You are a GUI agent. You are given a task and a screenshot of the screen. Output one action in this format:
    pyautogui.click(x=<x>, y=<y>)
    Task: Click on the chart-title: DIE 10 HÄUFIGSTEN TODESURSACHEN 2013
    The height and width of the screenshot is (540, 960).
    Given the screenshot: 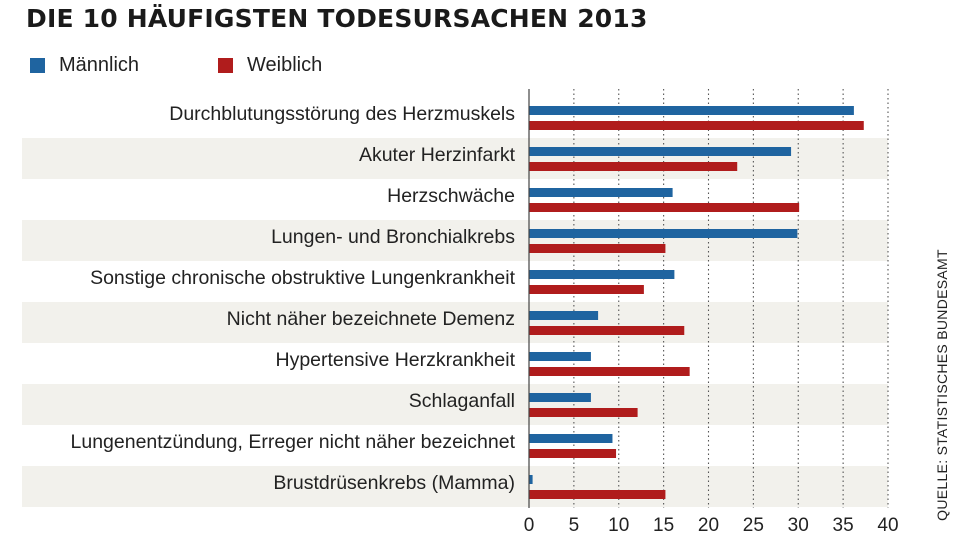 What is the action you would take?
    pyautogui.click(x=337, y=18)
    